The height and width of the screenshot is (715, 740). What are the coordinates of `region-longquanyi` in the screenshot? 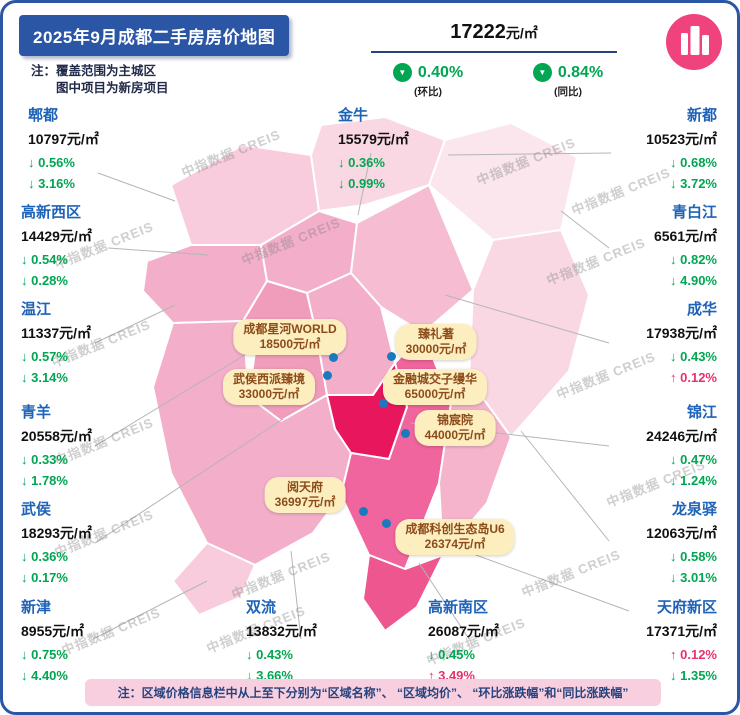 It's located at (529, 333).